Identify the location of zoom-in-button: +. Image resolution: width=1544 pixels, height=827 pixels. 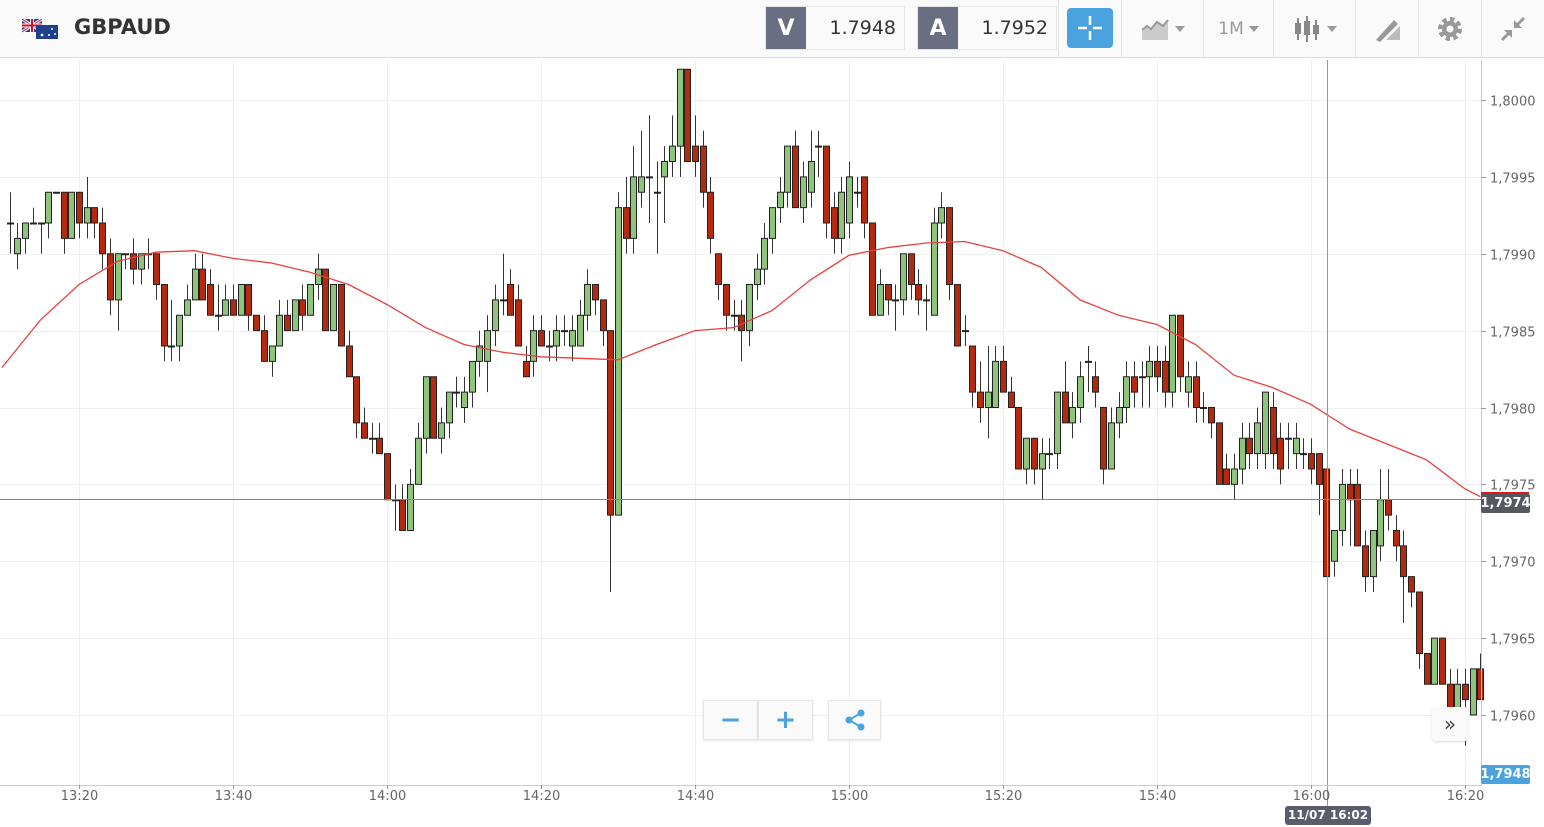
(785, 720).